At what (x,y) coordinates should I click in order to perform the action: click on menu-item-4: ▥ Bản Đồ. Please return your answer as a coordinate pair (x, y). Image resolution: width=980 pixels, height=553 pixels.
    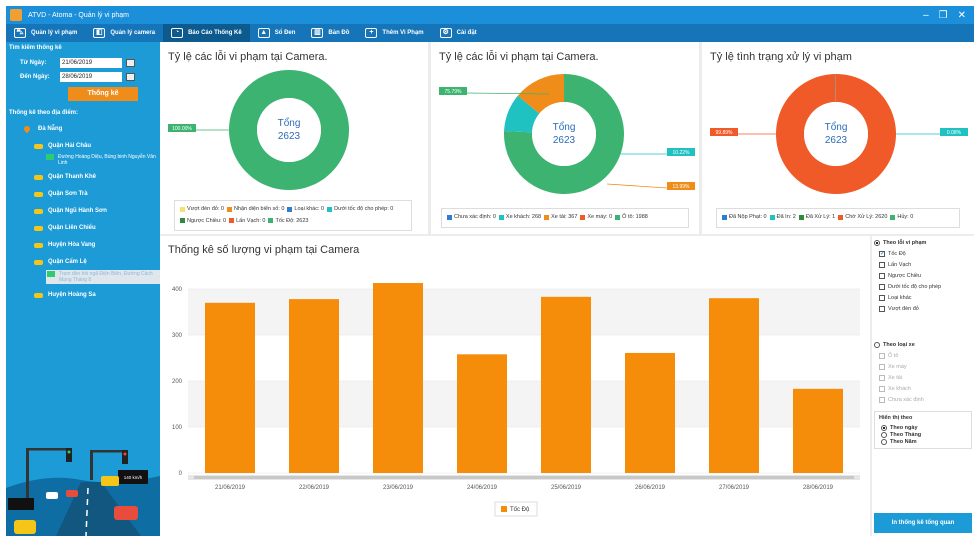
    Looking at the image, I should click on (330, 33).